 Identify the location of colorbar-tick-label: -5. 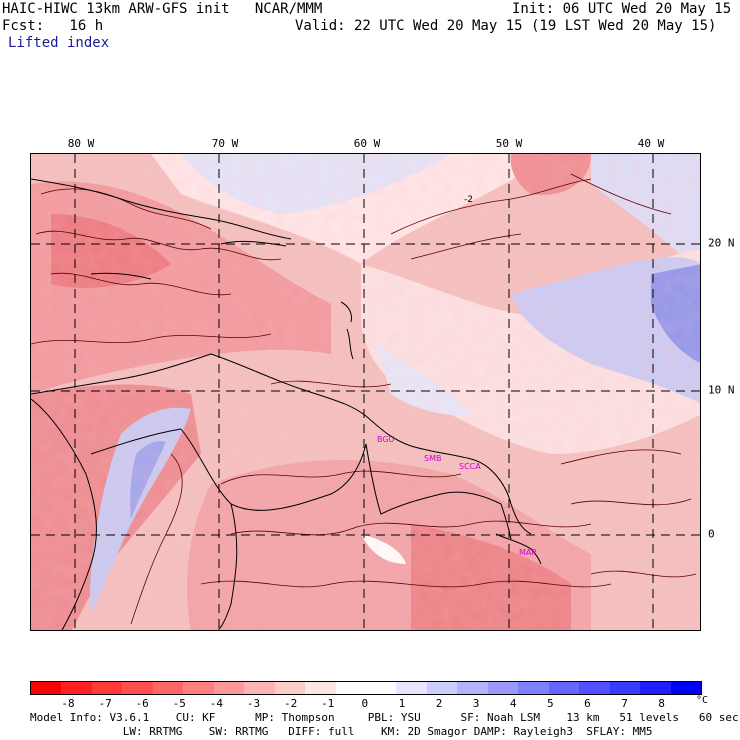
(179, 703).